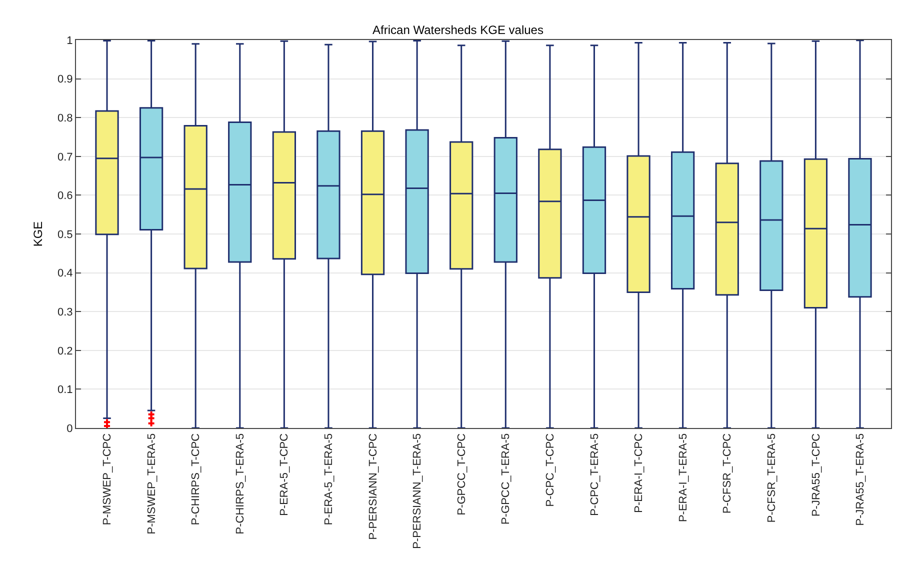 The image size is (916, 569). Describe the element at coordinates (196, 479) in the screenshot. I see `x-tick-label: P-CHIRPS_T-CPC` at that location.